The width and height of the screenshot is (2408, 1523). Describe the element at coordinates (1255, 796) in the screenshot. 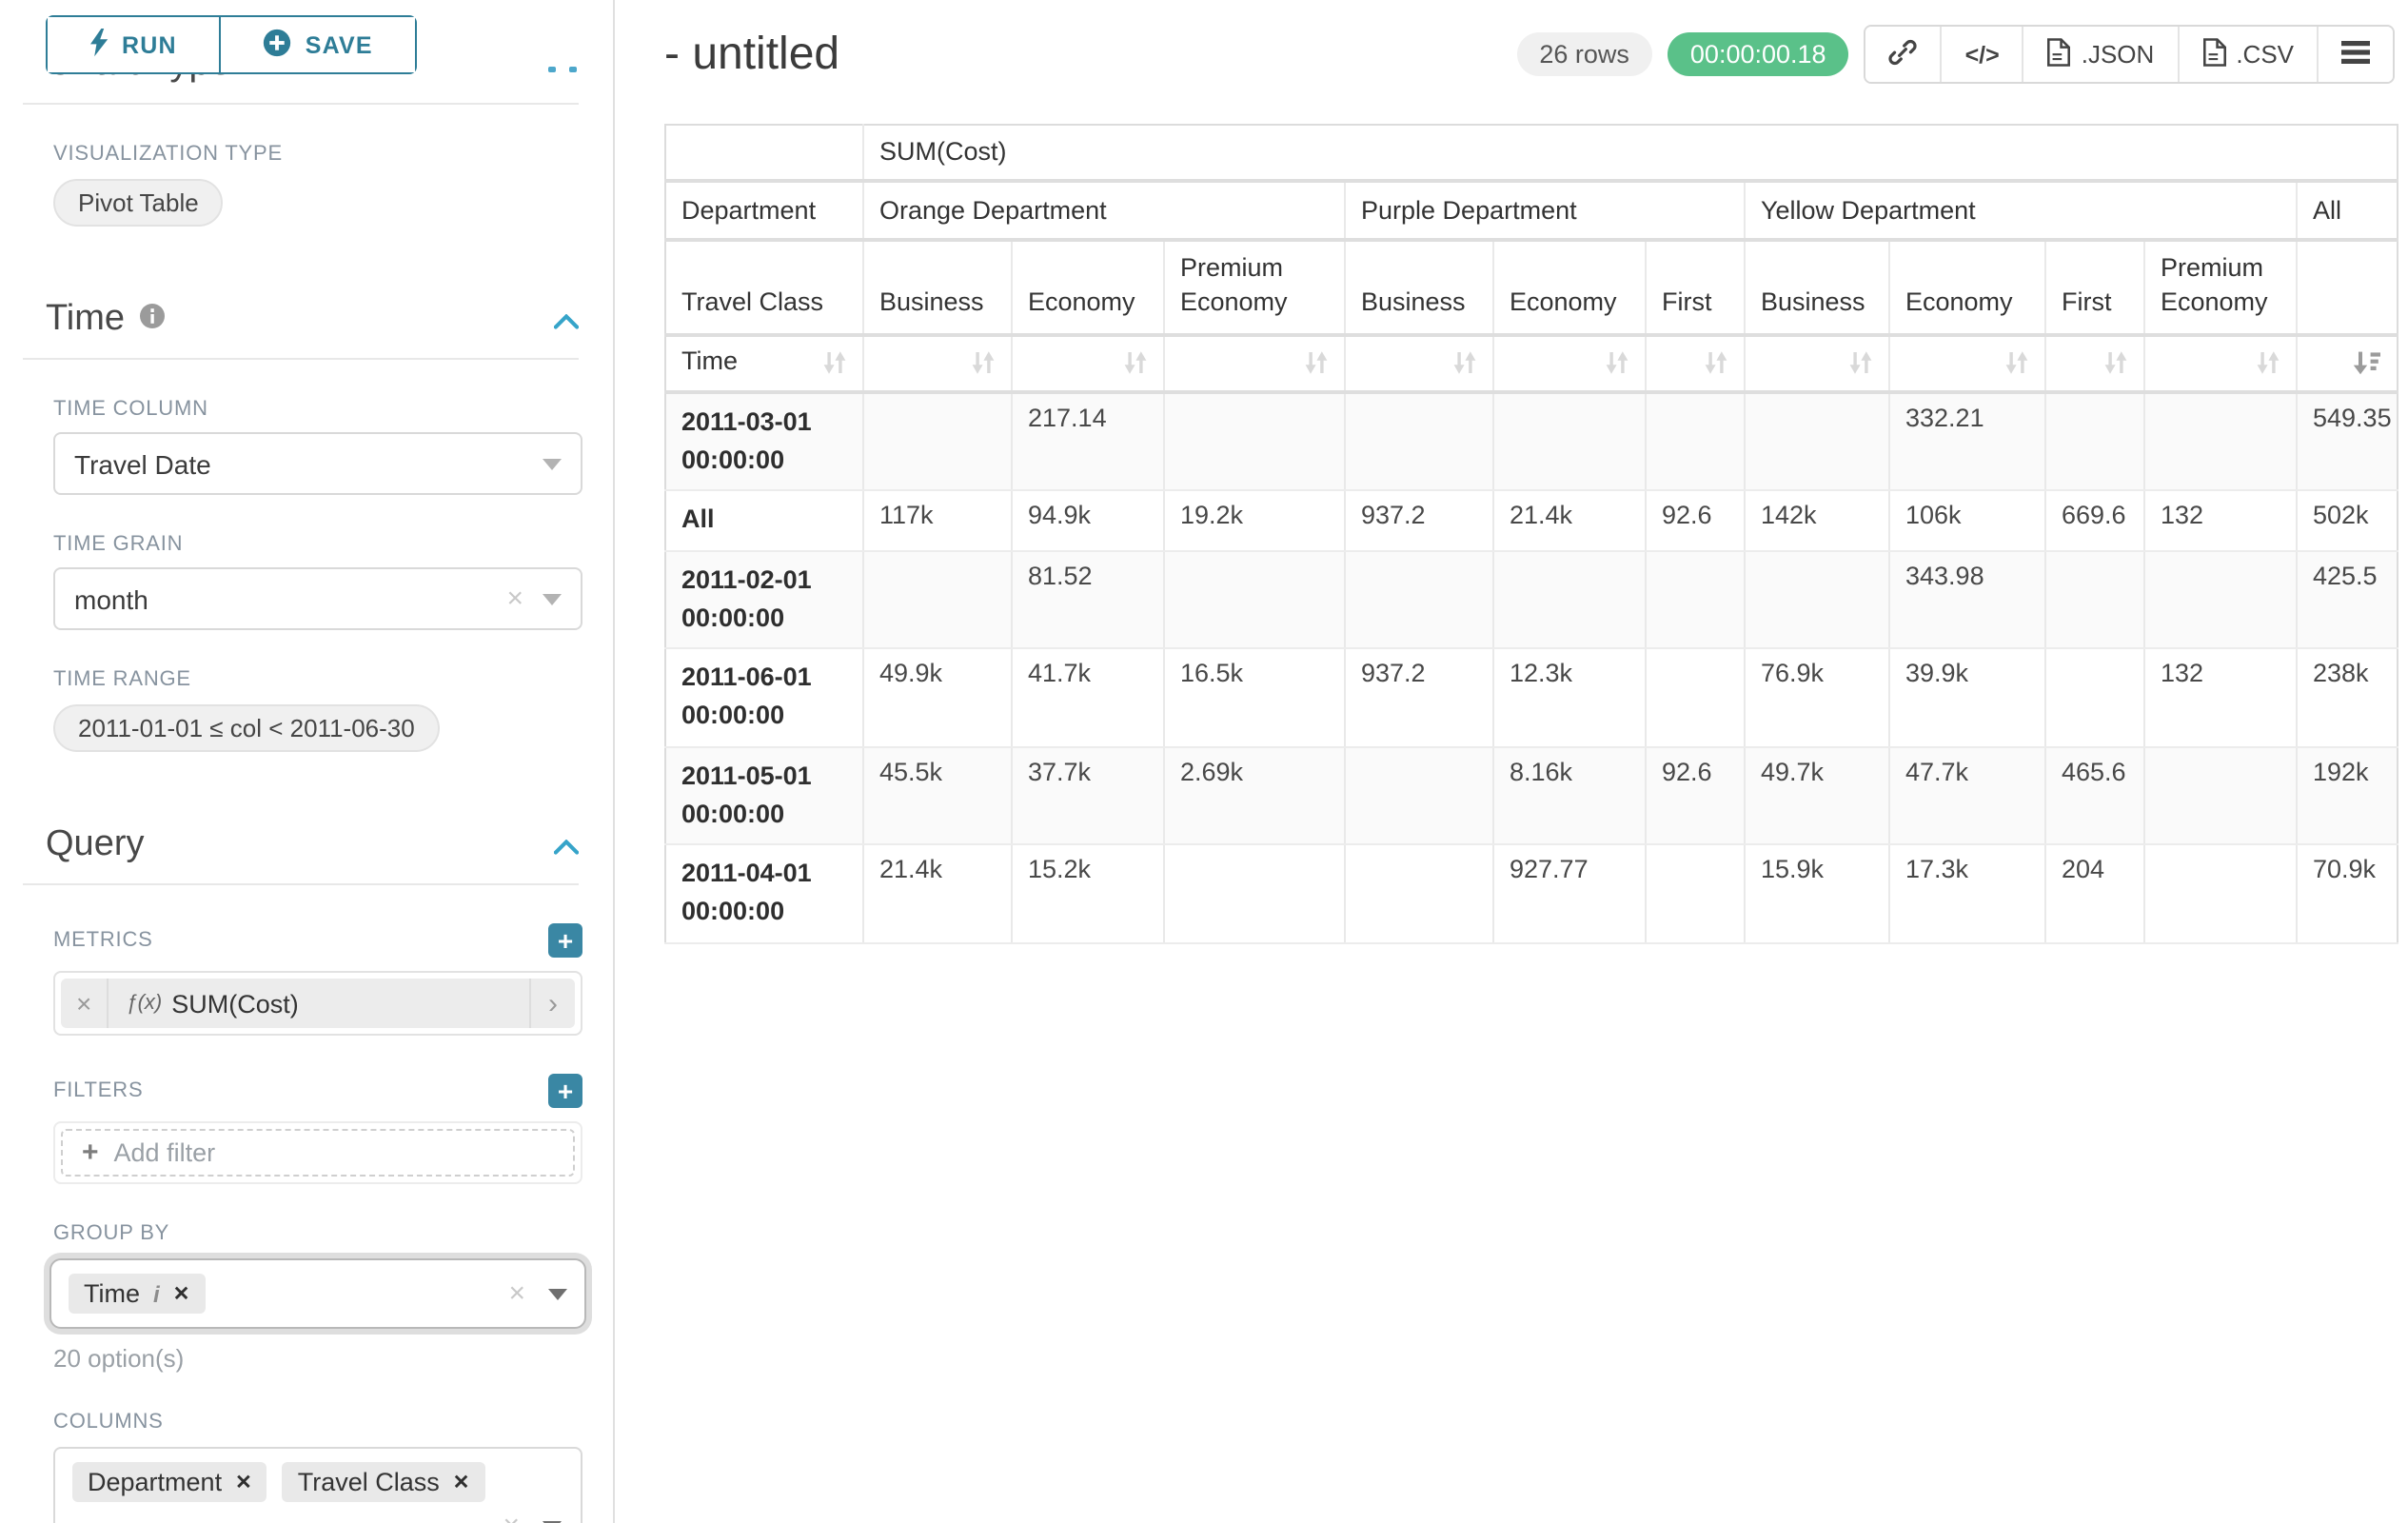

I see `pivot-cell: 2.69k` at that location.